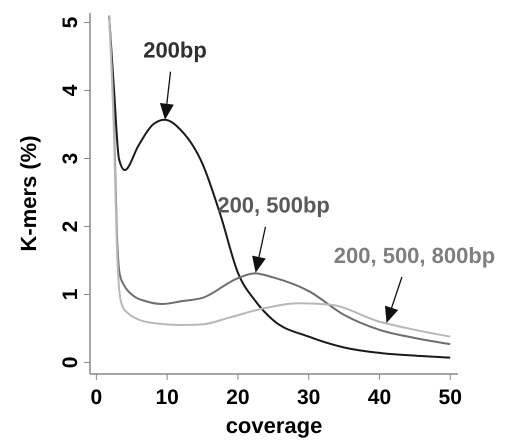 This screenshot has width=519, height=446. I want to click on y-tick-label: 4, so click(70, 90).